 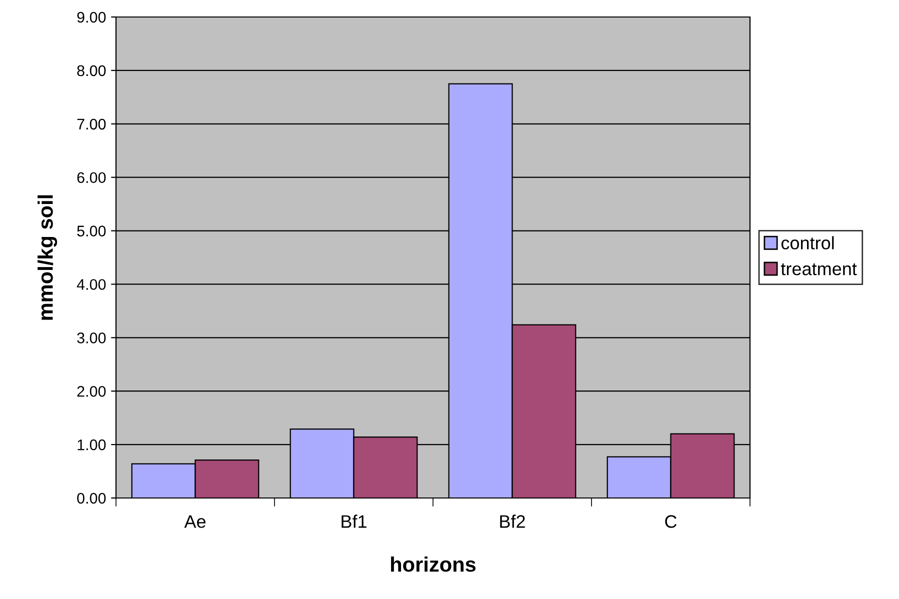 What do you see at coordinates (91, 231) in the screenshot?
I see `y-tick-label: 5.00` at bounding box center [91, 231].